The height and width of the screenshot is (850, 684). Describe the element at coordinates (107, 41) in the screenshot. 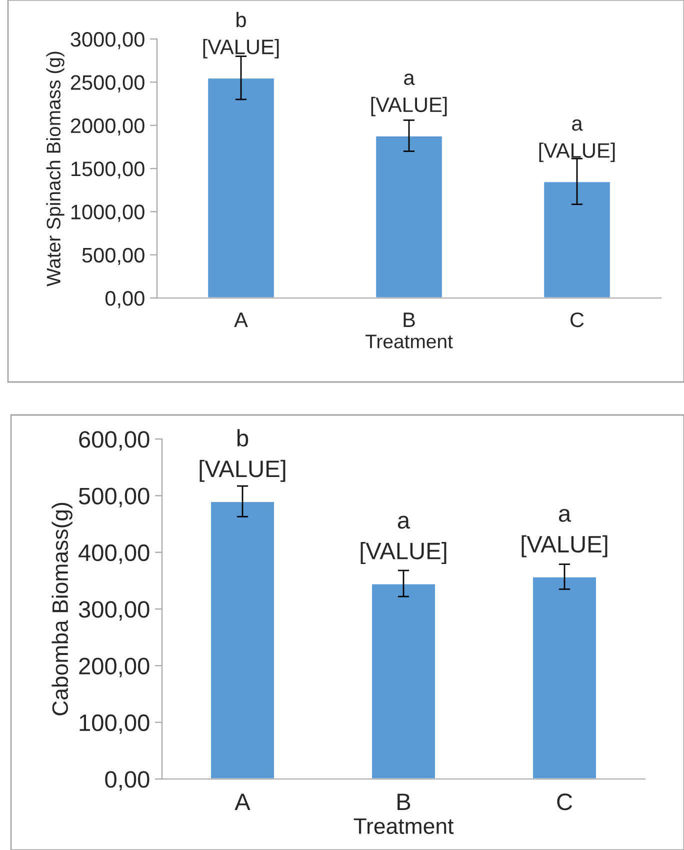

I see `y-tick-label: 3000,00` at that location.